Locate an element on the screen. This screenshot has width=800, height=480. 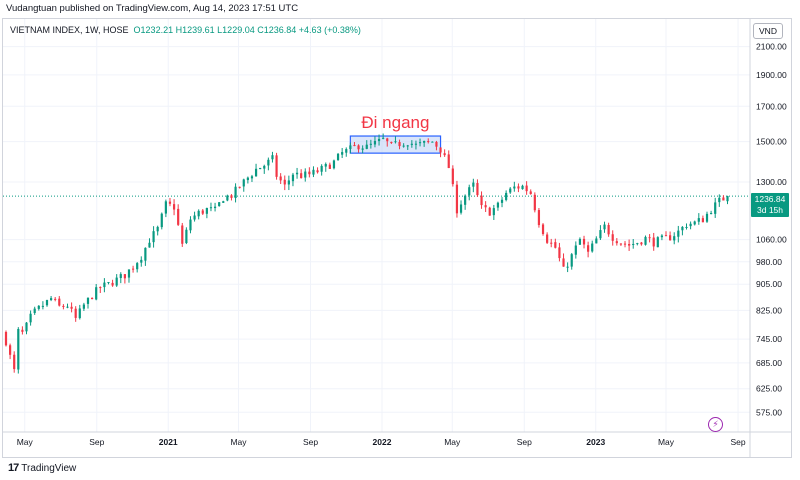
price-tick-label: 825.00 is located at coordinates (769, 310).